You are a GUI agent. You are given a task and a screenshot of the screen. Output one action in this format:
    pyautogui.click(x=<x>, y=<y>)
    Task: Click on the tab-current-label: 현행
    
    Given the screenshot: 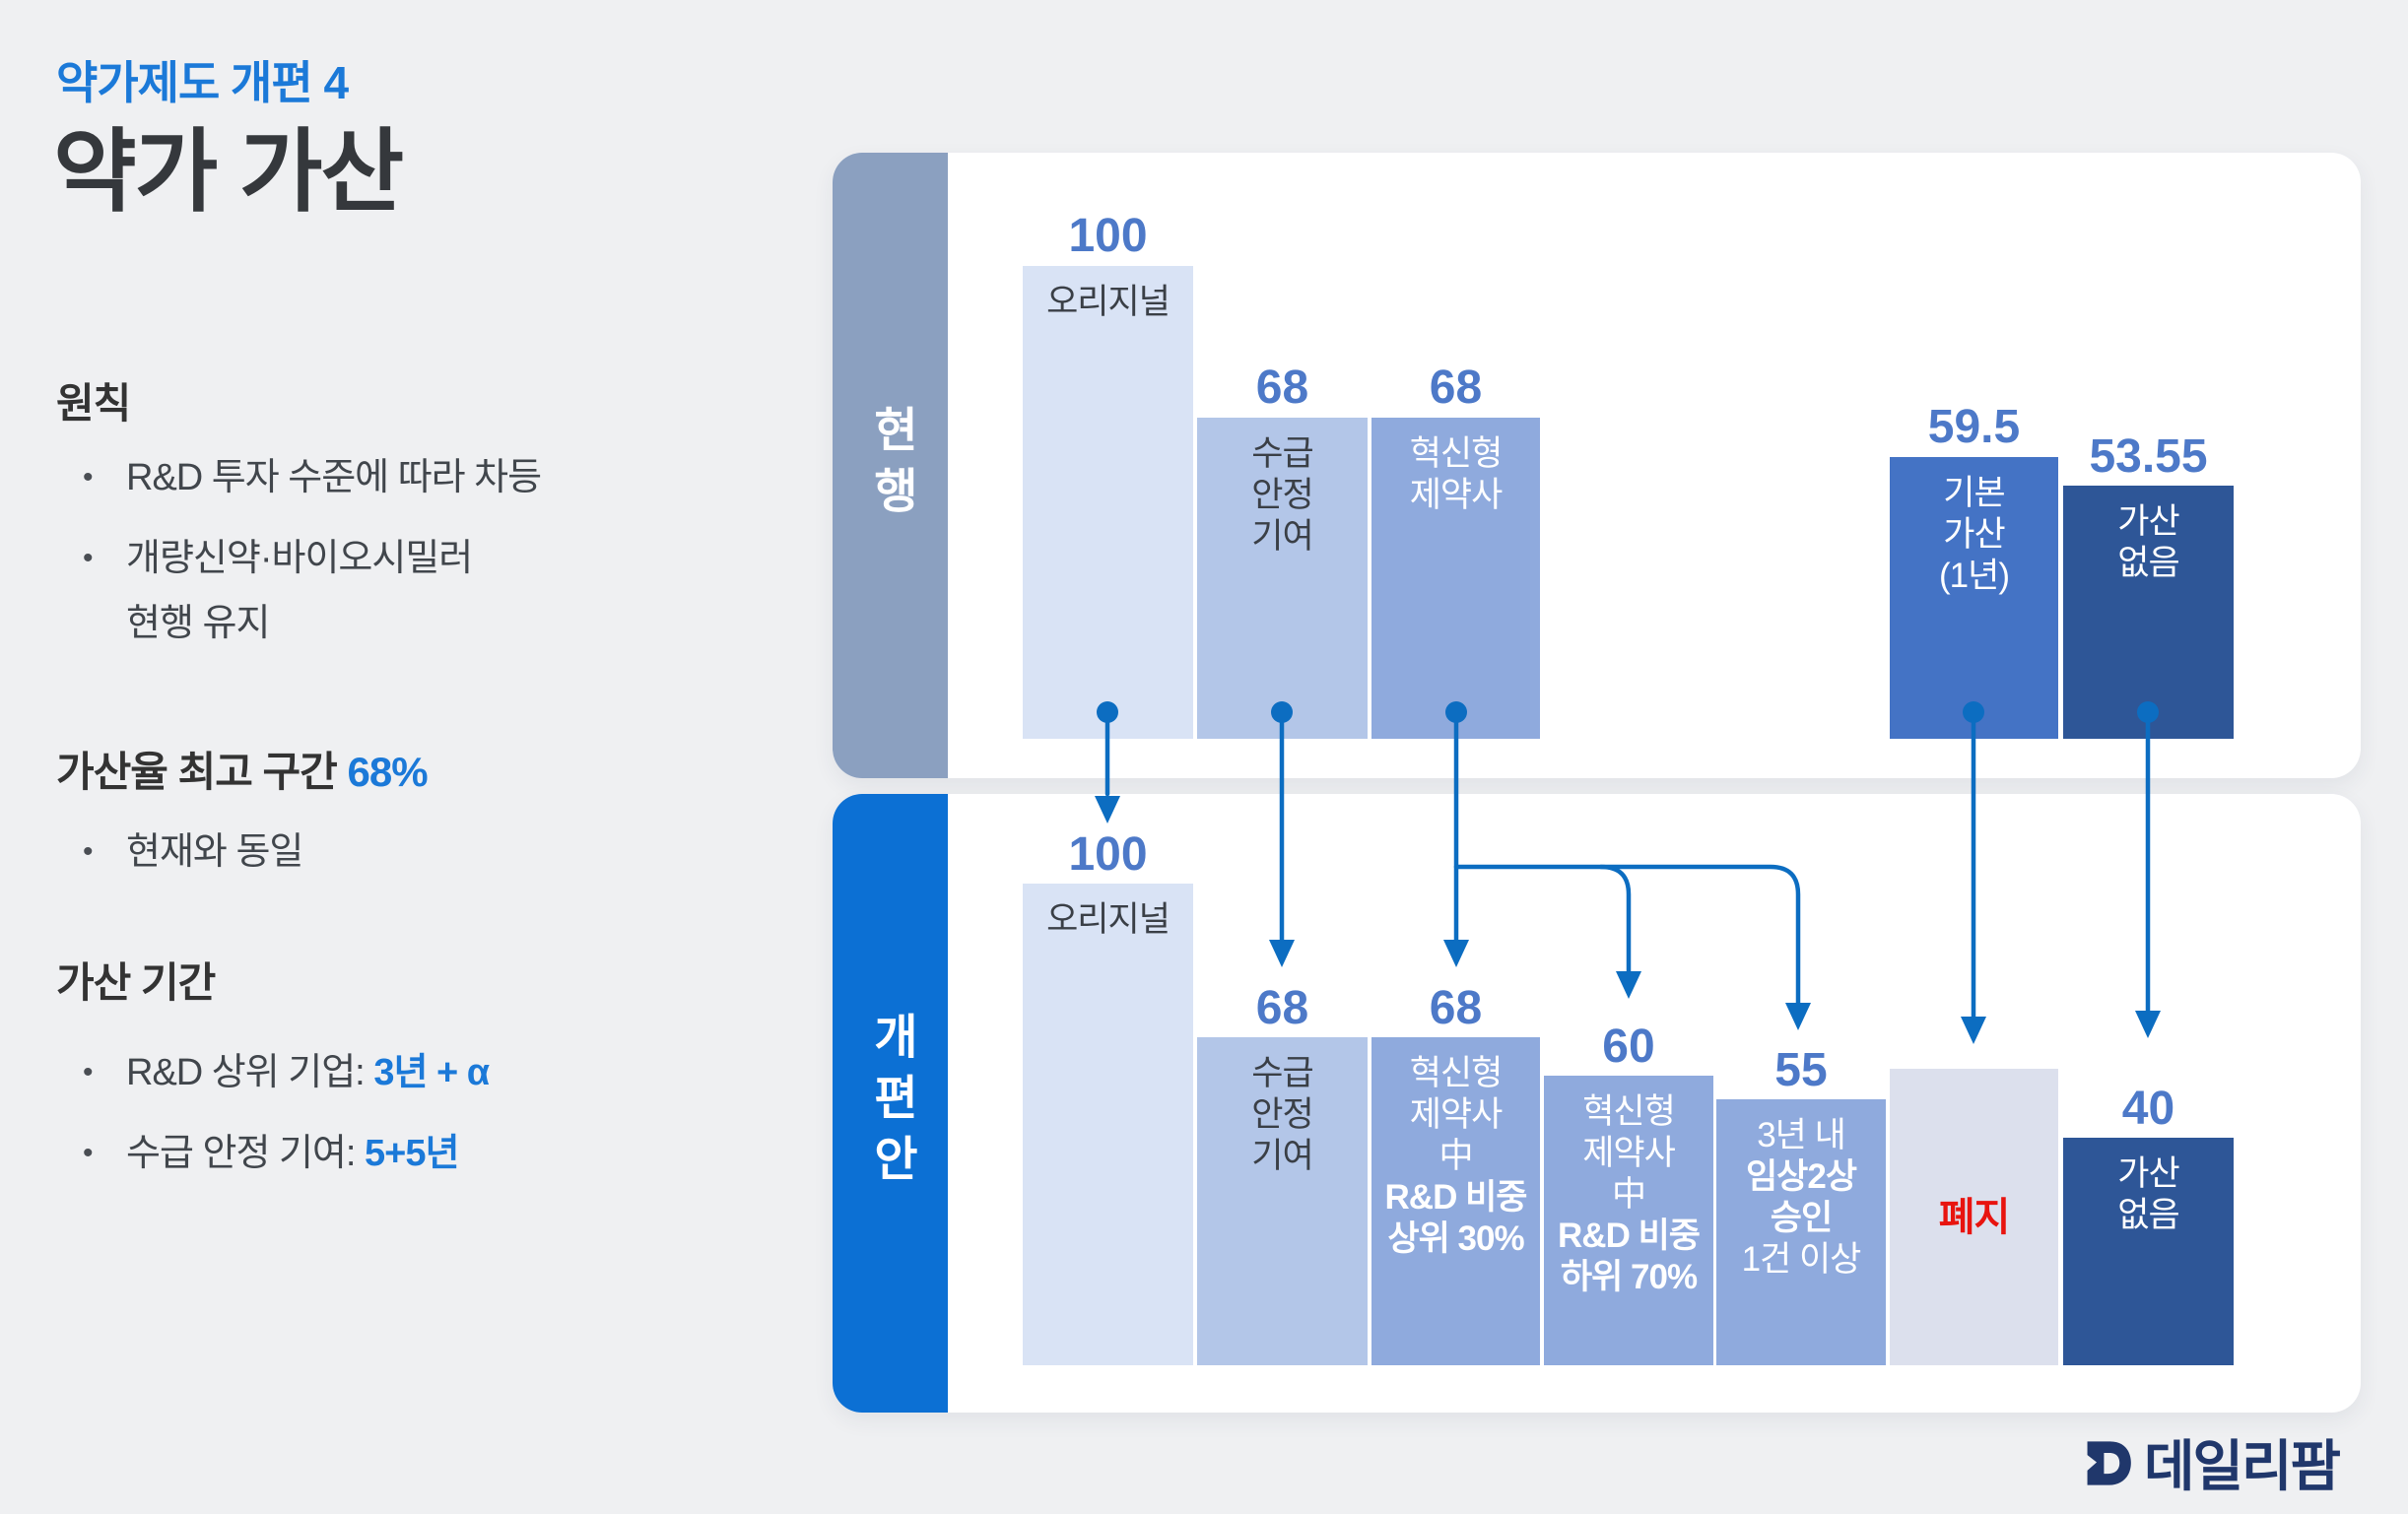 What is the action you would take?
    pyautogui.click(x=890, y=466)
    